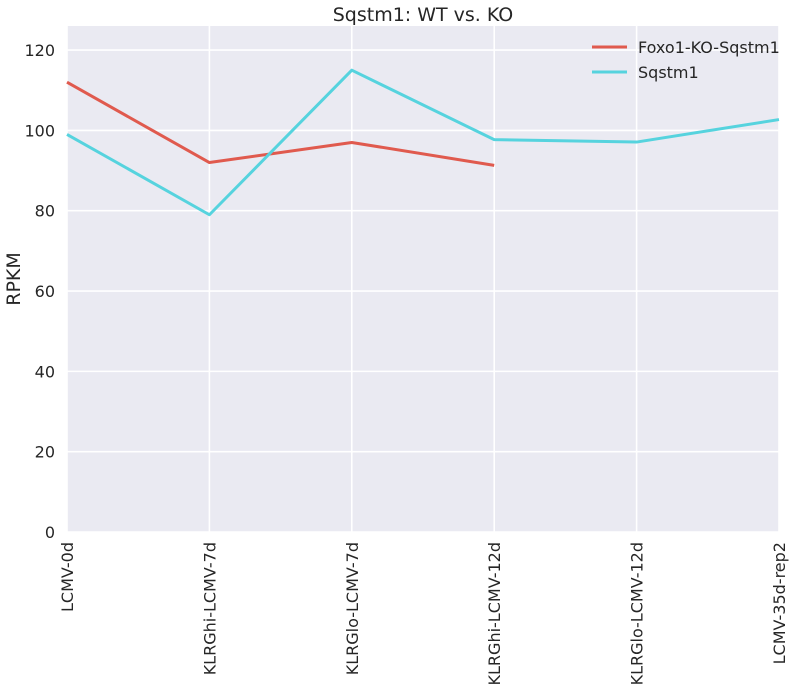 The image size is (794, 685). What do you see at coordinates (39, 50) in the screenshot?
I see `y-tick-label: 120` at bounding box center [39, 50].